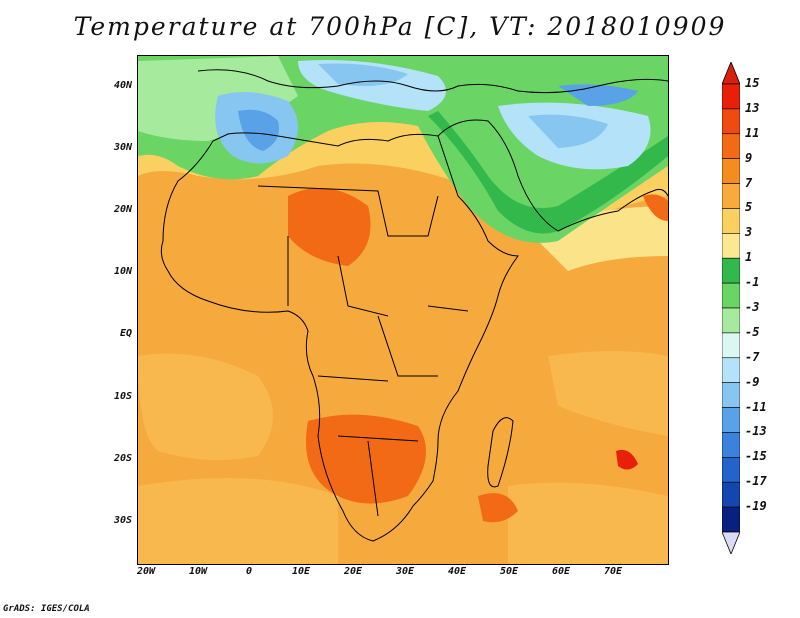  I want to click on field-light-indian, so click(608, 393).